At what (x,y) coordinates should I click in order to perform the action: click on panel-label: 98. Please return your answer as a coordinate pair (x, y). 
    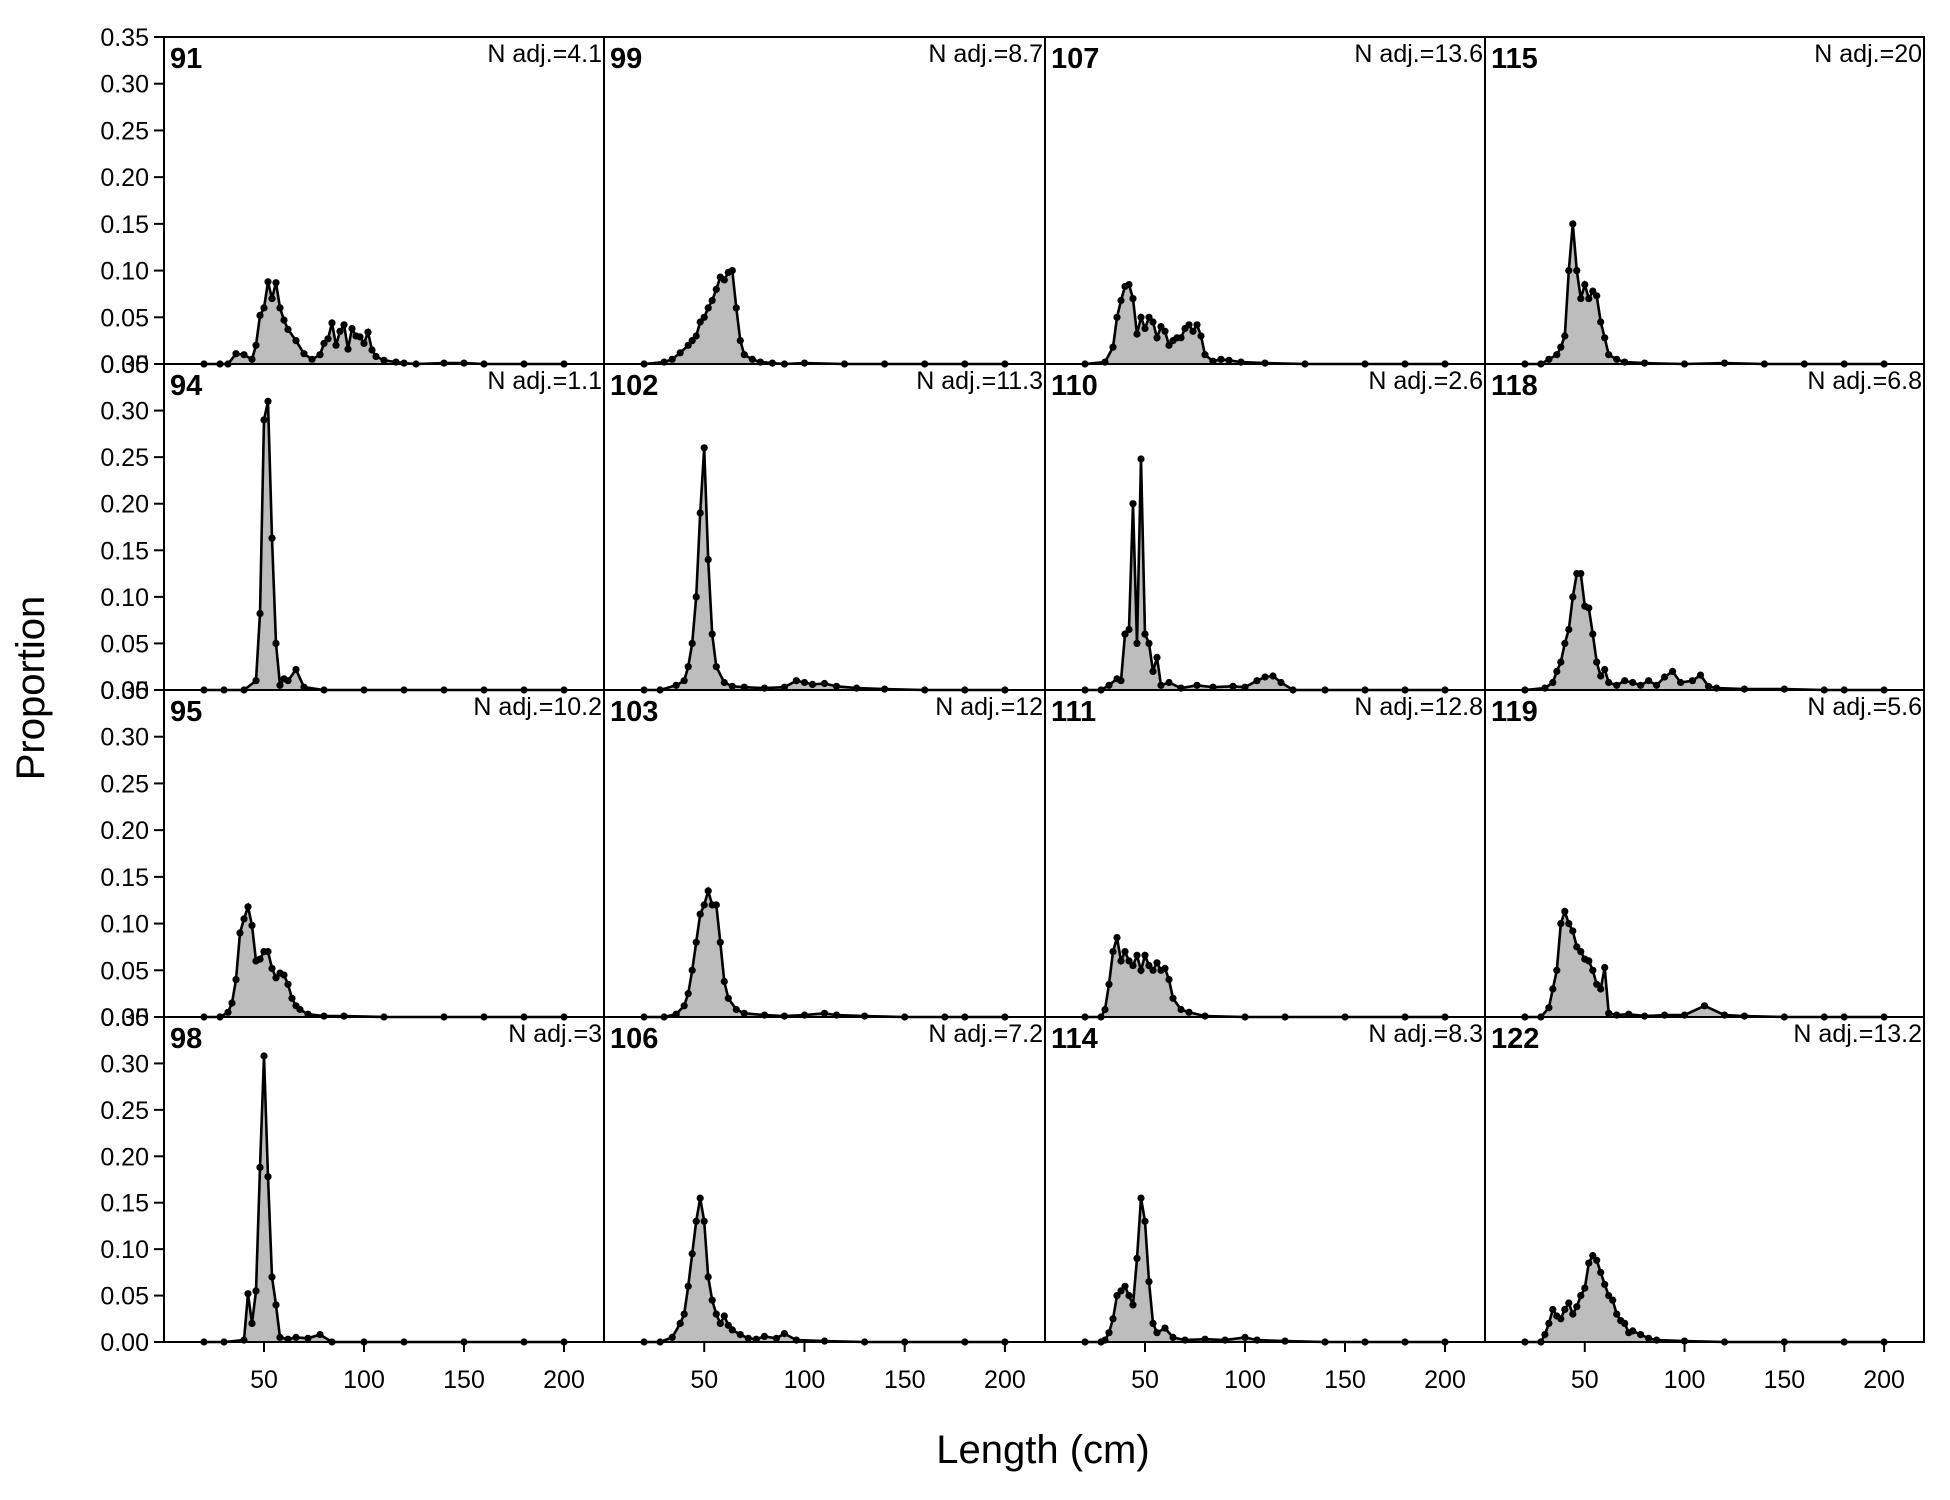
    Looking at the image, I should click on (186, 1039).